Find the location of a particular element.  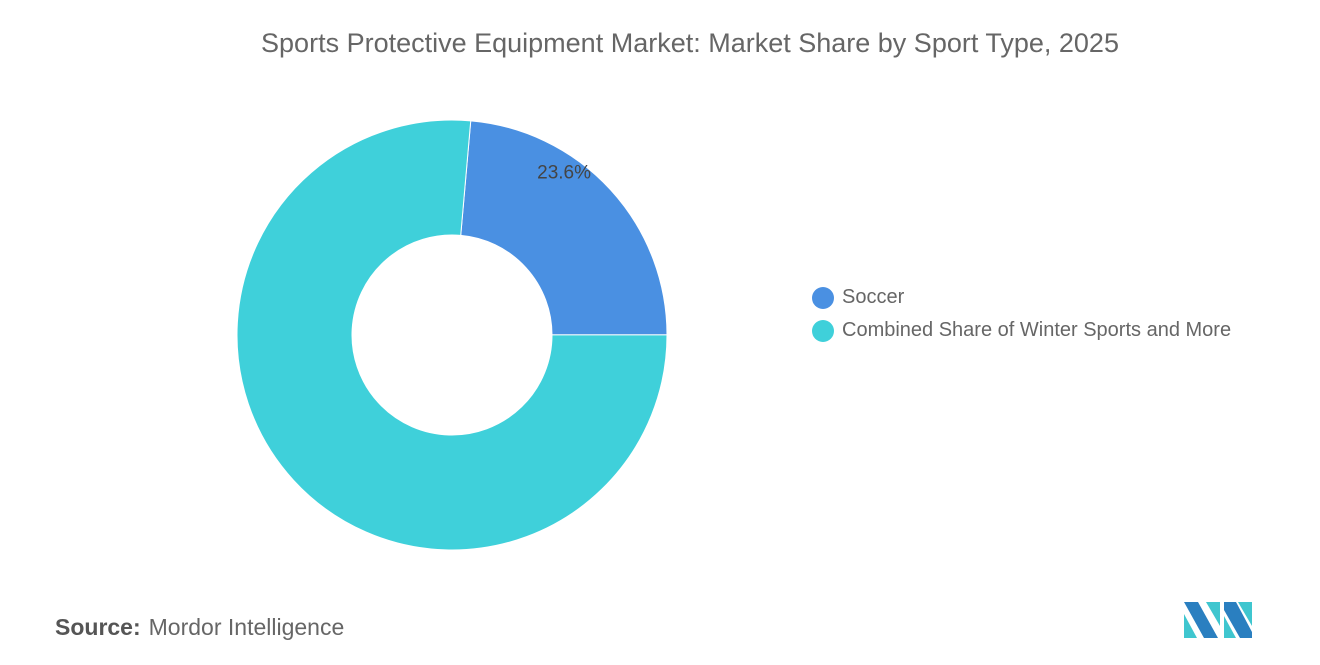

source-note: Source: Mordor Intelligence is located at coordinates (199, 627).